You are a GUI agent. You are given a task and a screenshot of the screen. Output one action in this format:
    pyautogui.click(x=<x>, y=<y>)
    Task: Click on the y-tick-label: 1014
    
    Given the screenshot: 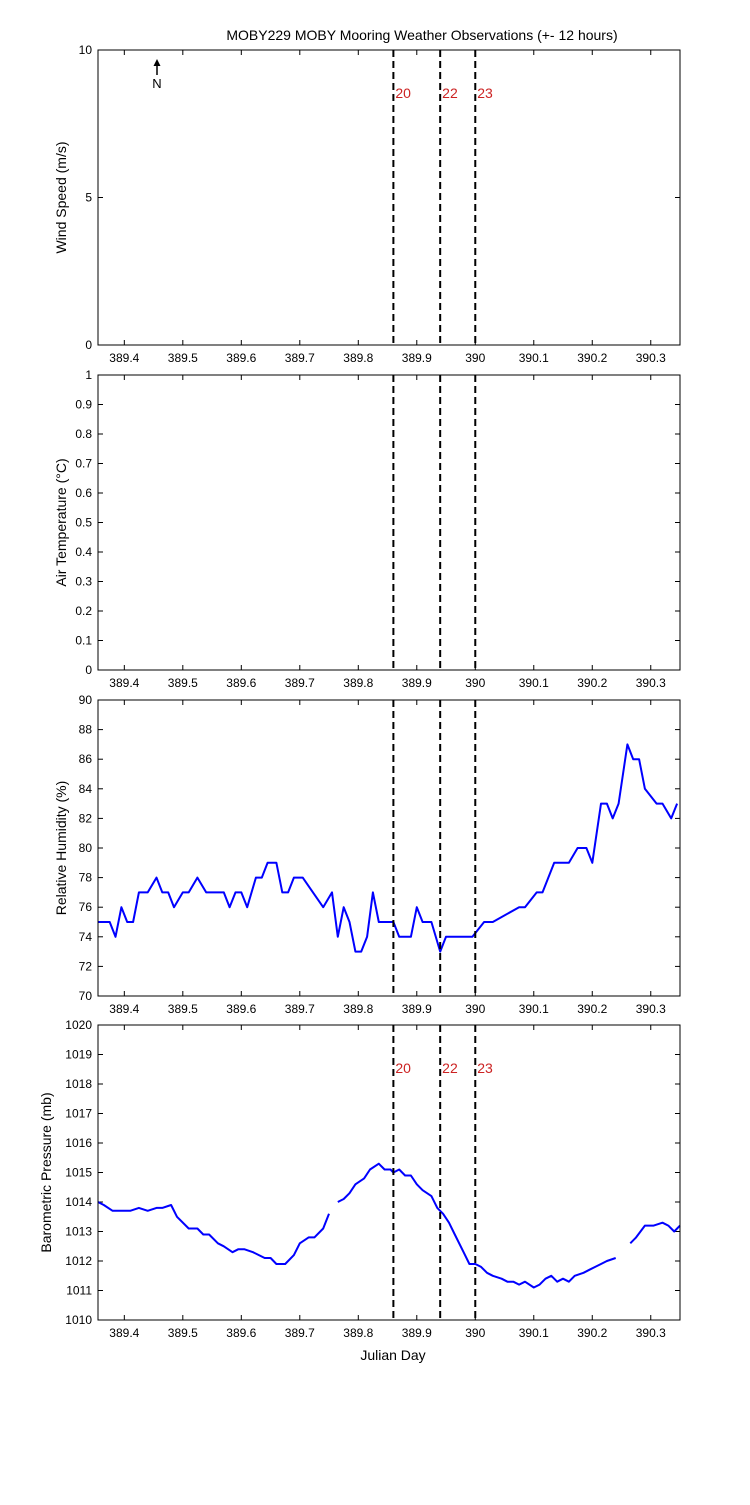 What is the action you would take?
    pyautogui.click(x=78, y=1202)
    